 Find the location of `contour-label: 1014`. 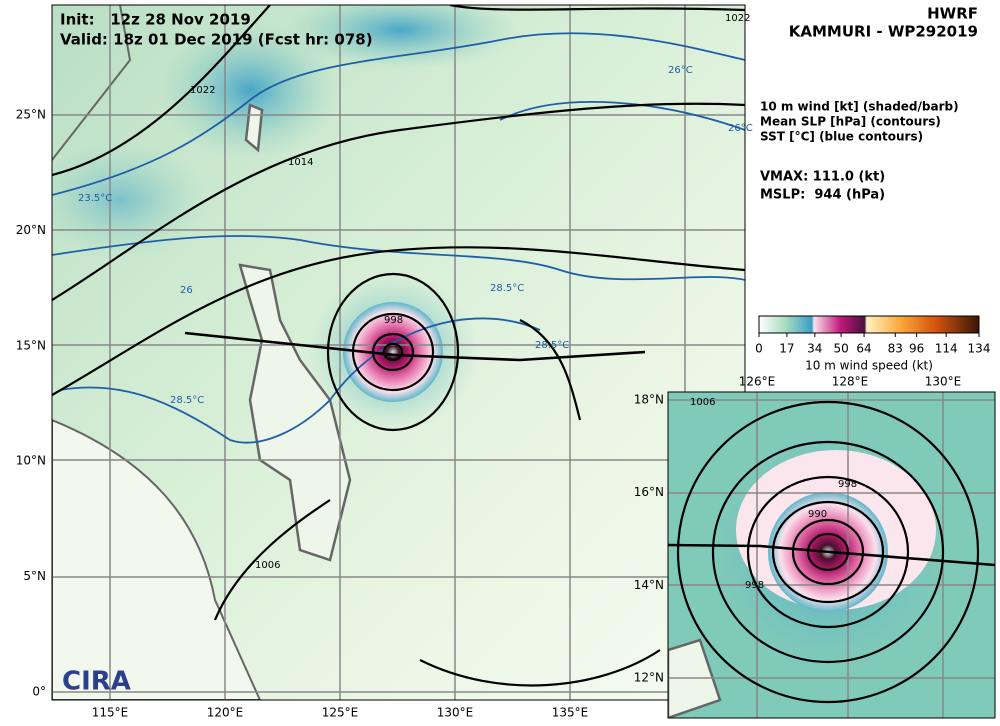

contour-label: 1014 is located at coordinates (300, 162).